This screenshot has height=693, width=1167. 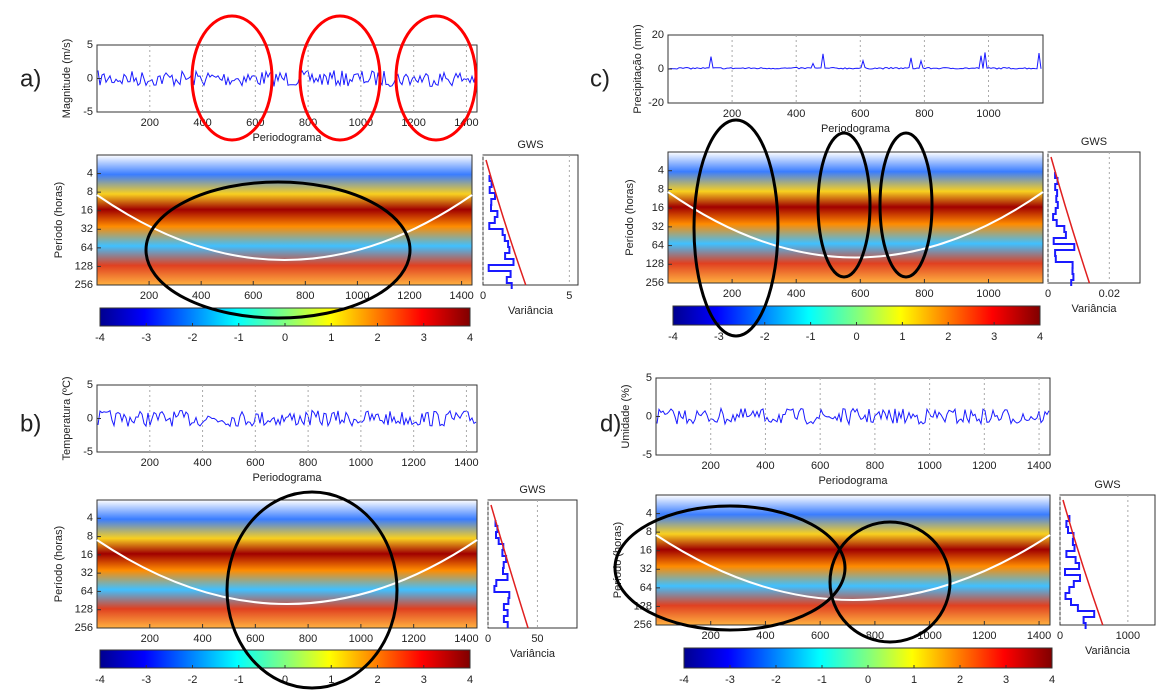 I want to click on colorbar-tick-label: -1, so click(x=822, y=680).